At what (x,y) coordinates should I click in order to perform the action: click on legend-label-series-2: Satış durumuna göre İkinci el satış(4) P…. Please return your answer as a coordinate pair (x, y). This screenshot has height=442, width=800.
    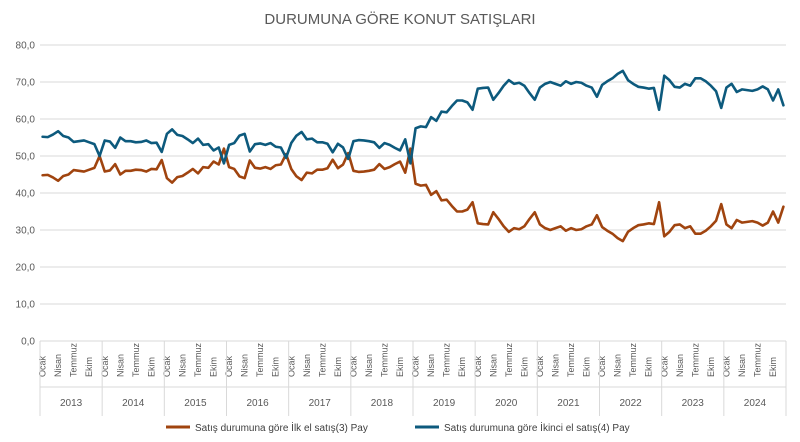
    Looking at the image, I should click on (537, 427).